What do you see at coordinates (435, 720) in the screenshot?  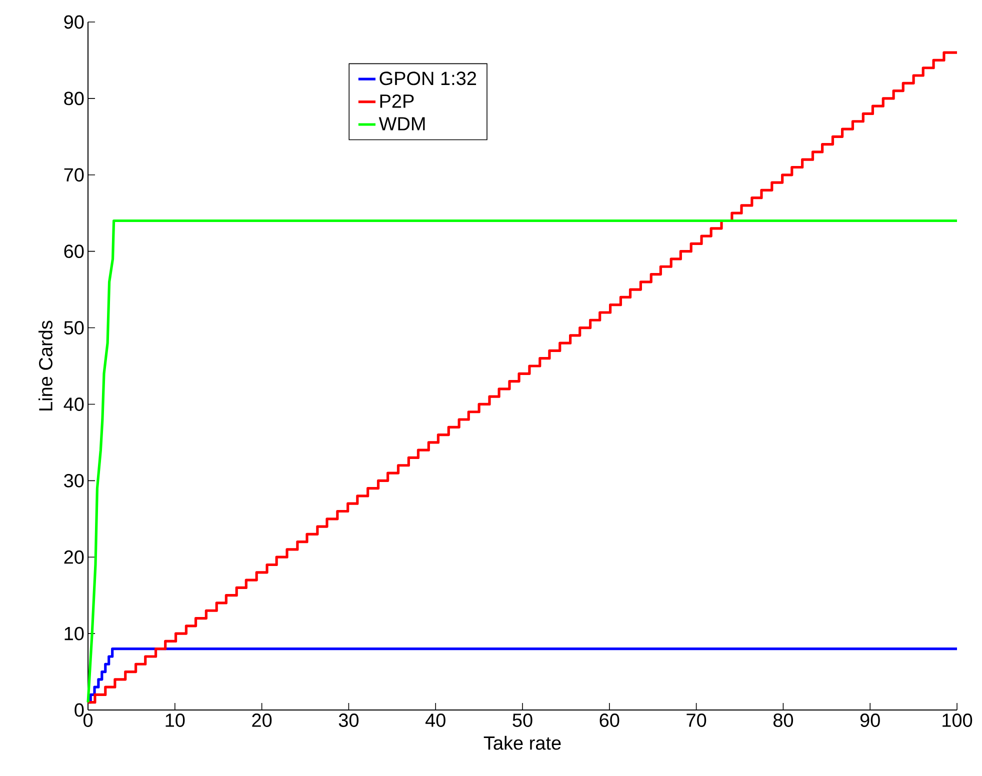 I see `x-tick-label: 40` at bounding box center [435, 720].